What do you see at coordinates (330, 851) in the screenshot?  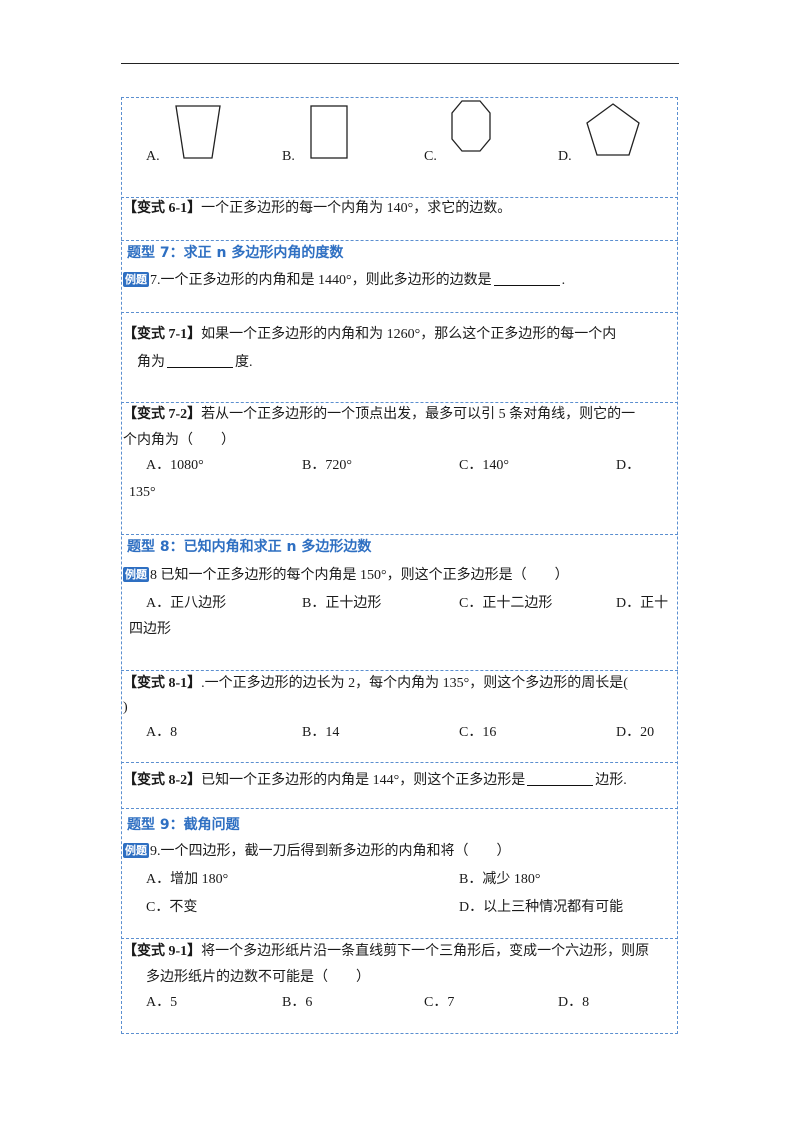 I see `example-text: 9.一个四边形，截一刀后得到新多边形的内角和将（ ）` at bounding box center [330, 851].